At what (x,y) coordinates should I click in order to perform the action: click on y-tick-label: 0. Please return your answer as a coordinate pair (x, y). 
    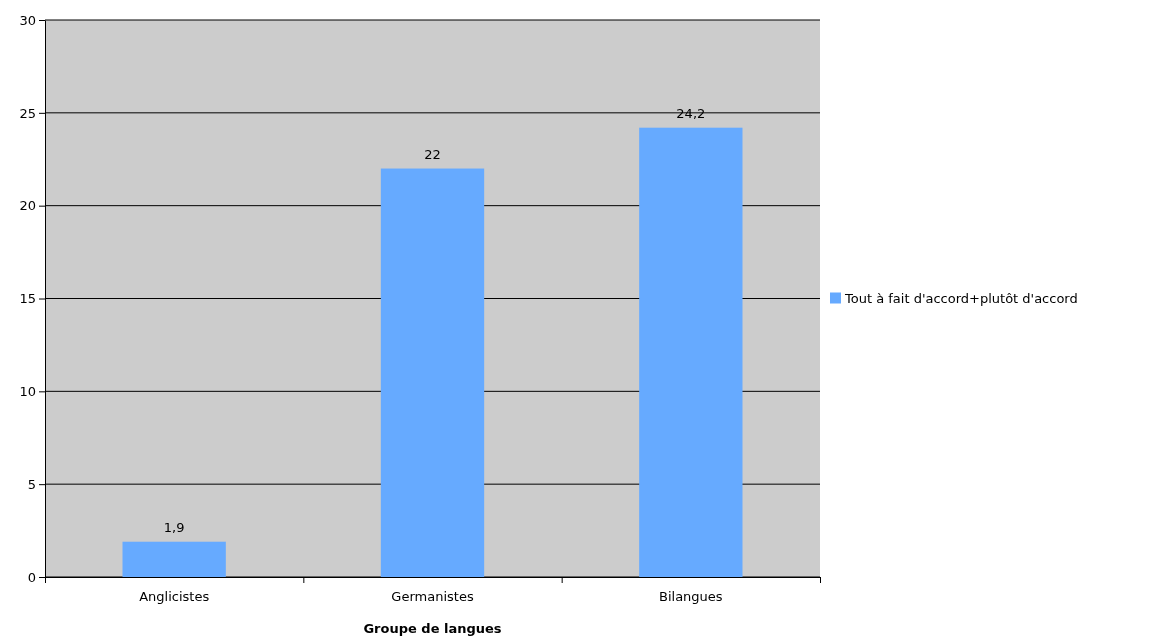
    Looking at the image, I should click on (31, 577).